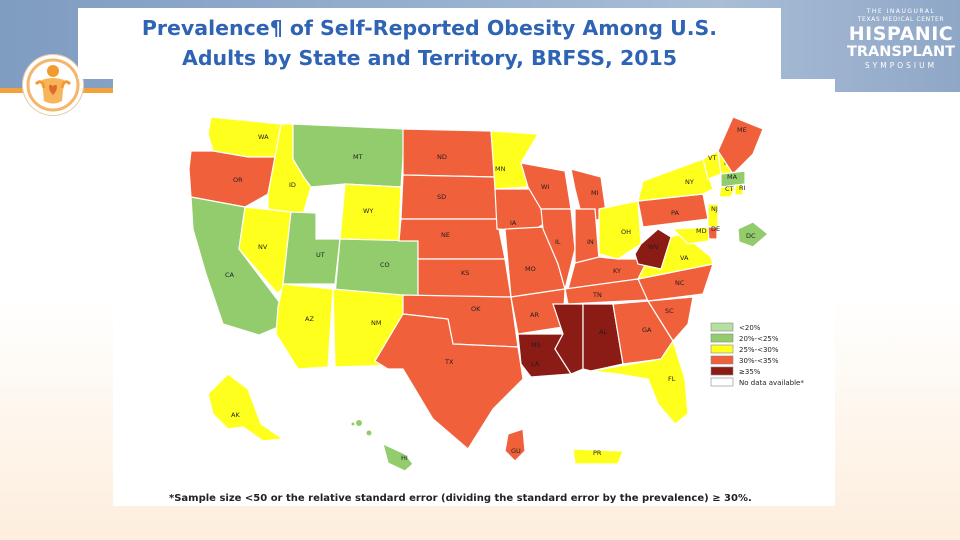  Describe the element at coordinates (742, 130) in the screenshot. I see `state-label-me: ME` at that location.